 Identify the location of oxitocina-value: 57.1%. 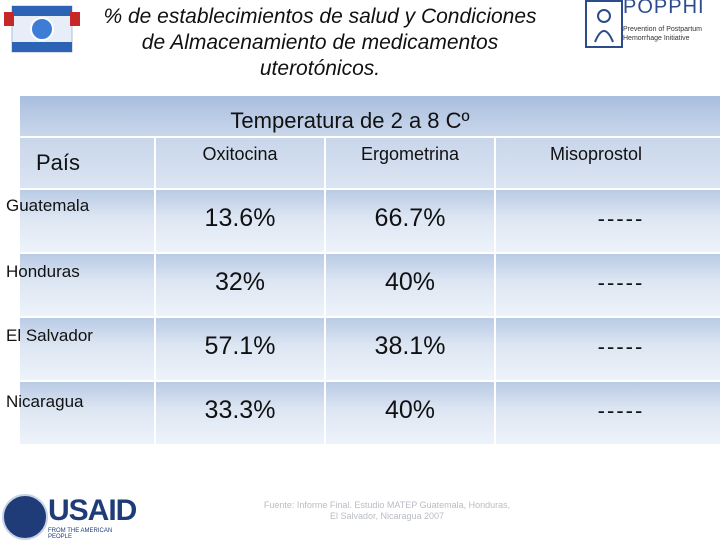
(240, 346).